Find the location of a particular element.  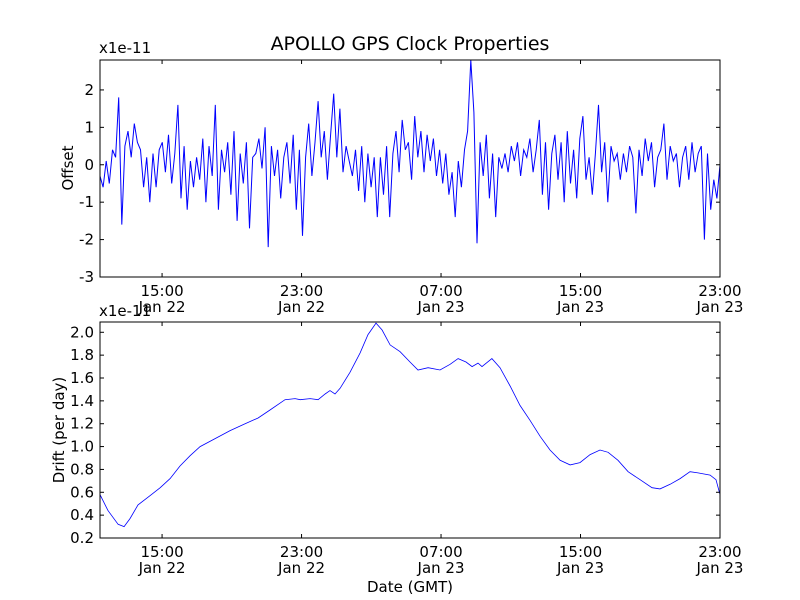

y-tick-label: 1.0 is located at coordinates (82, 447).